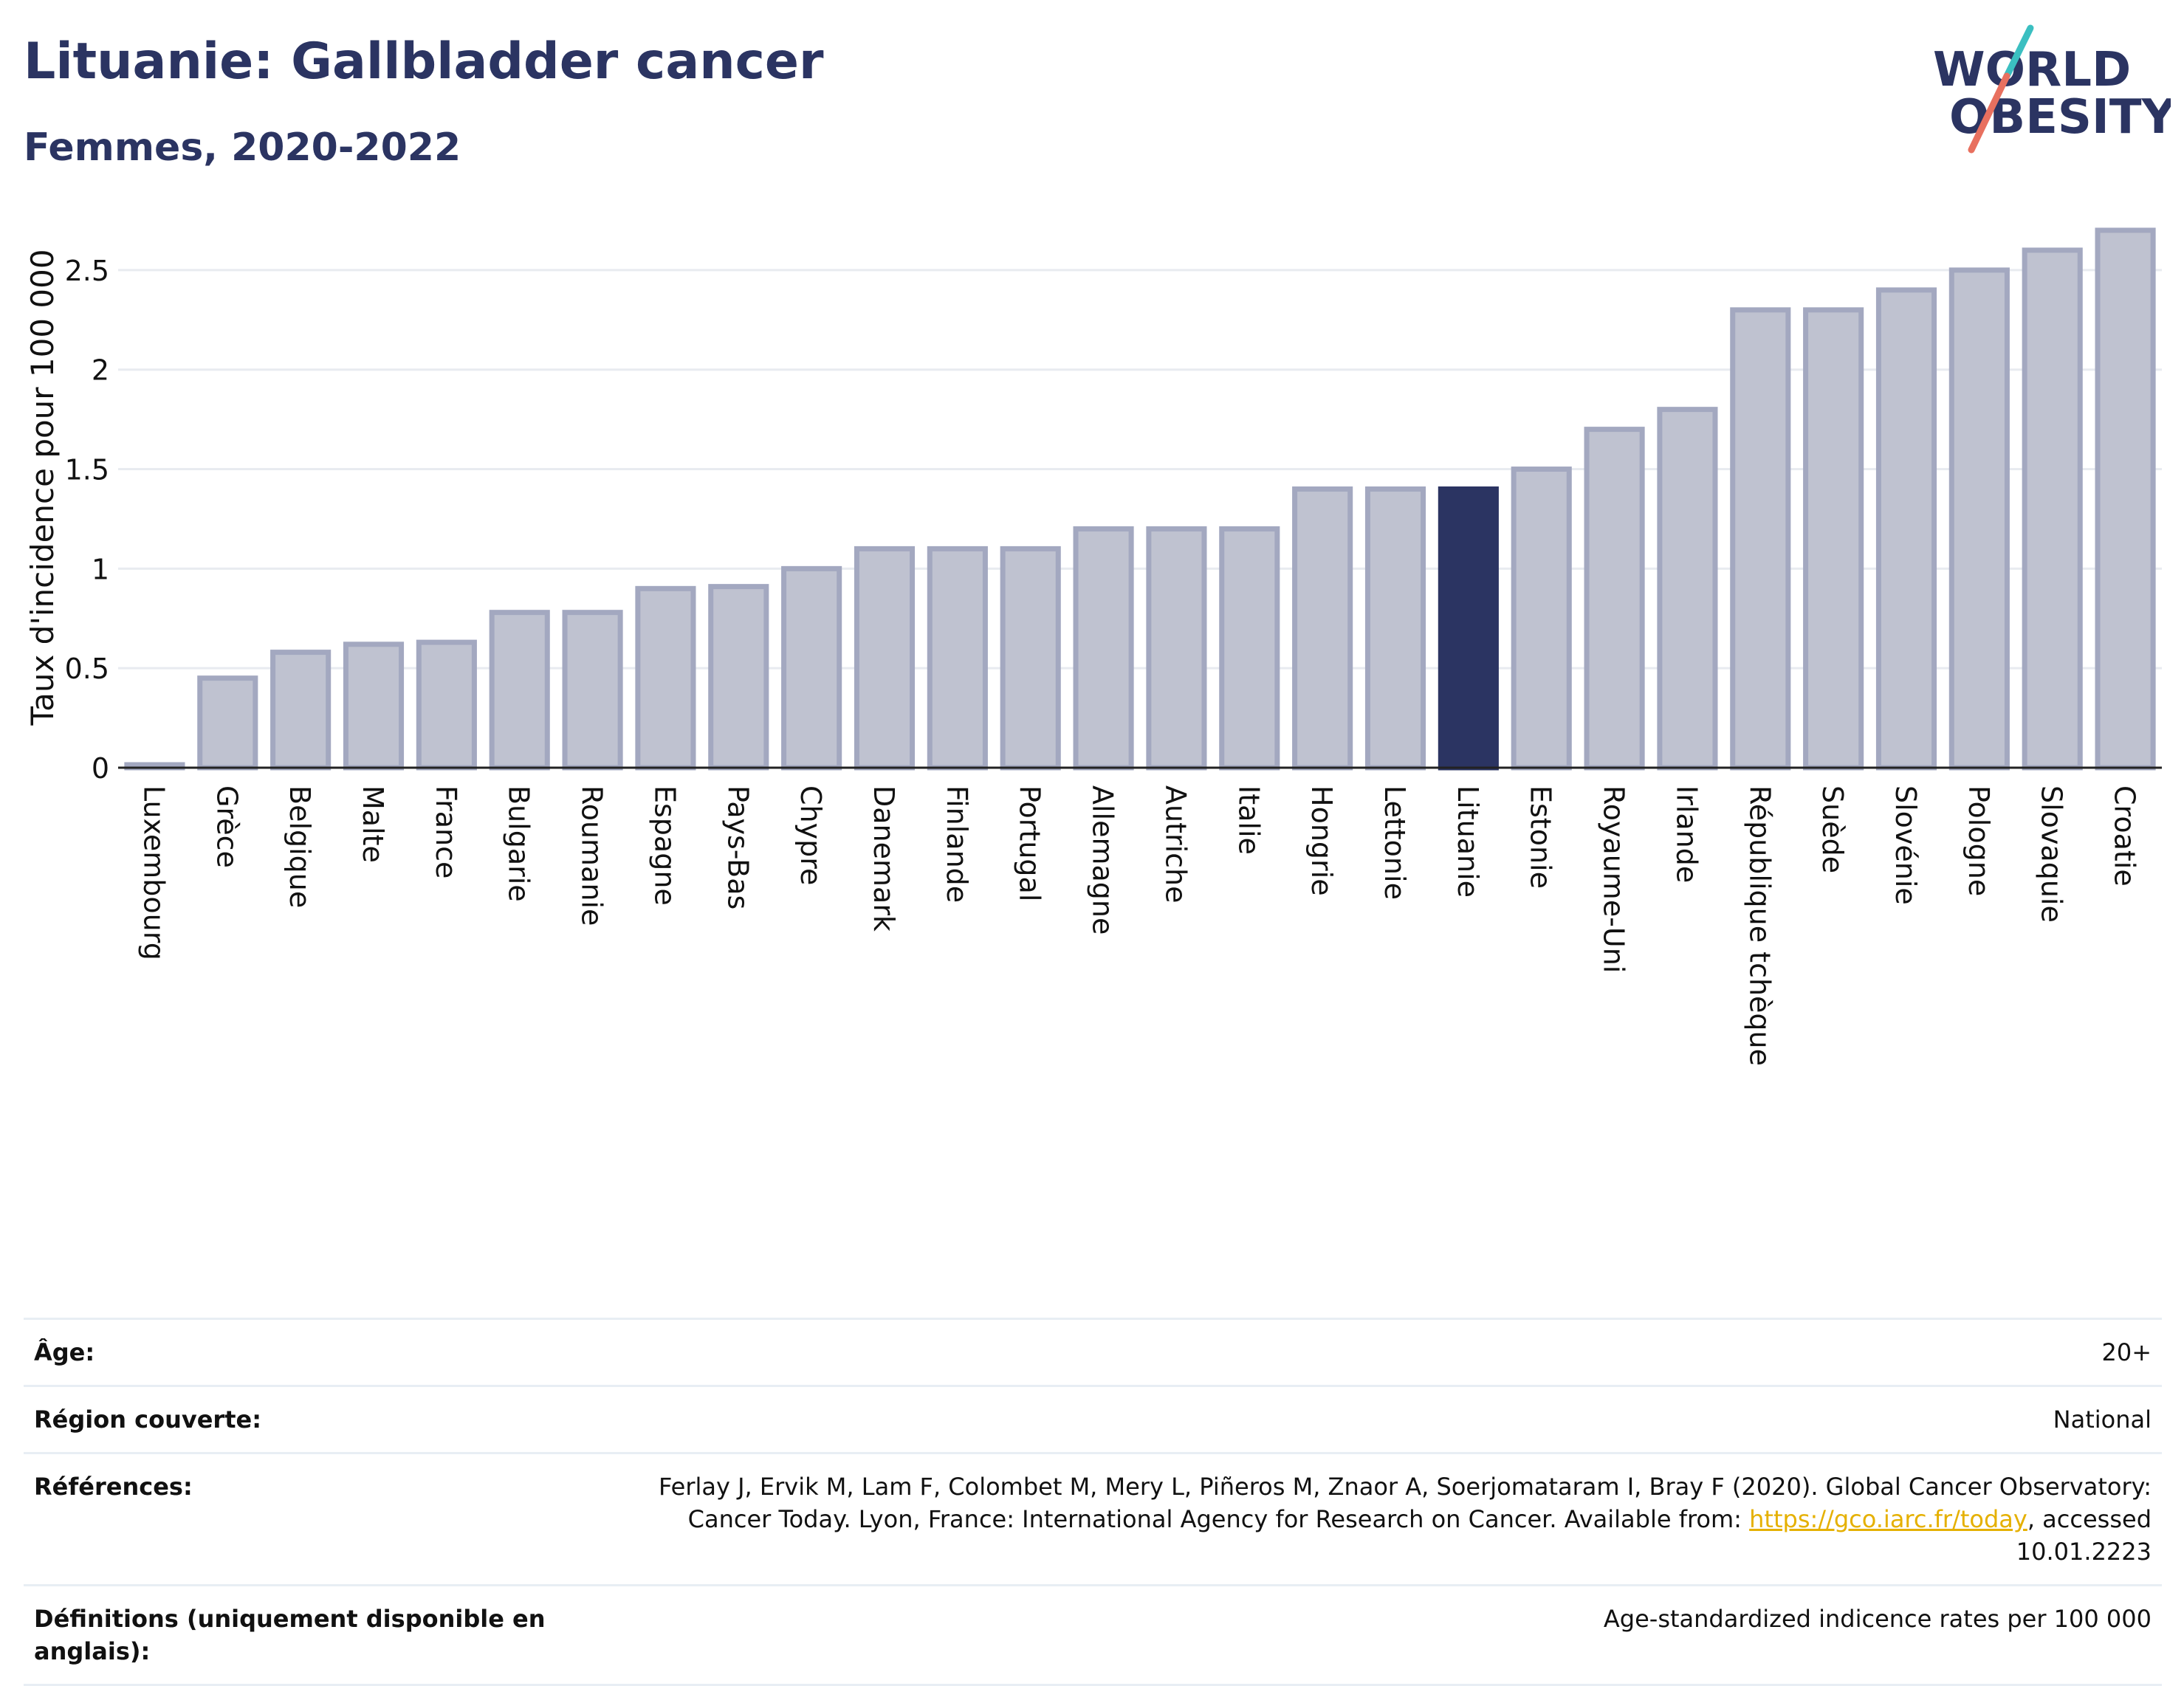 The width and height of the screenshot is (2184, 1686). I want to click on bar-croatie, so click(2126, 499).